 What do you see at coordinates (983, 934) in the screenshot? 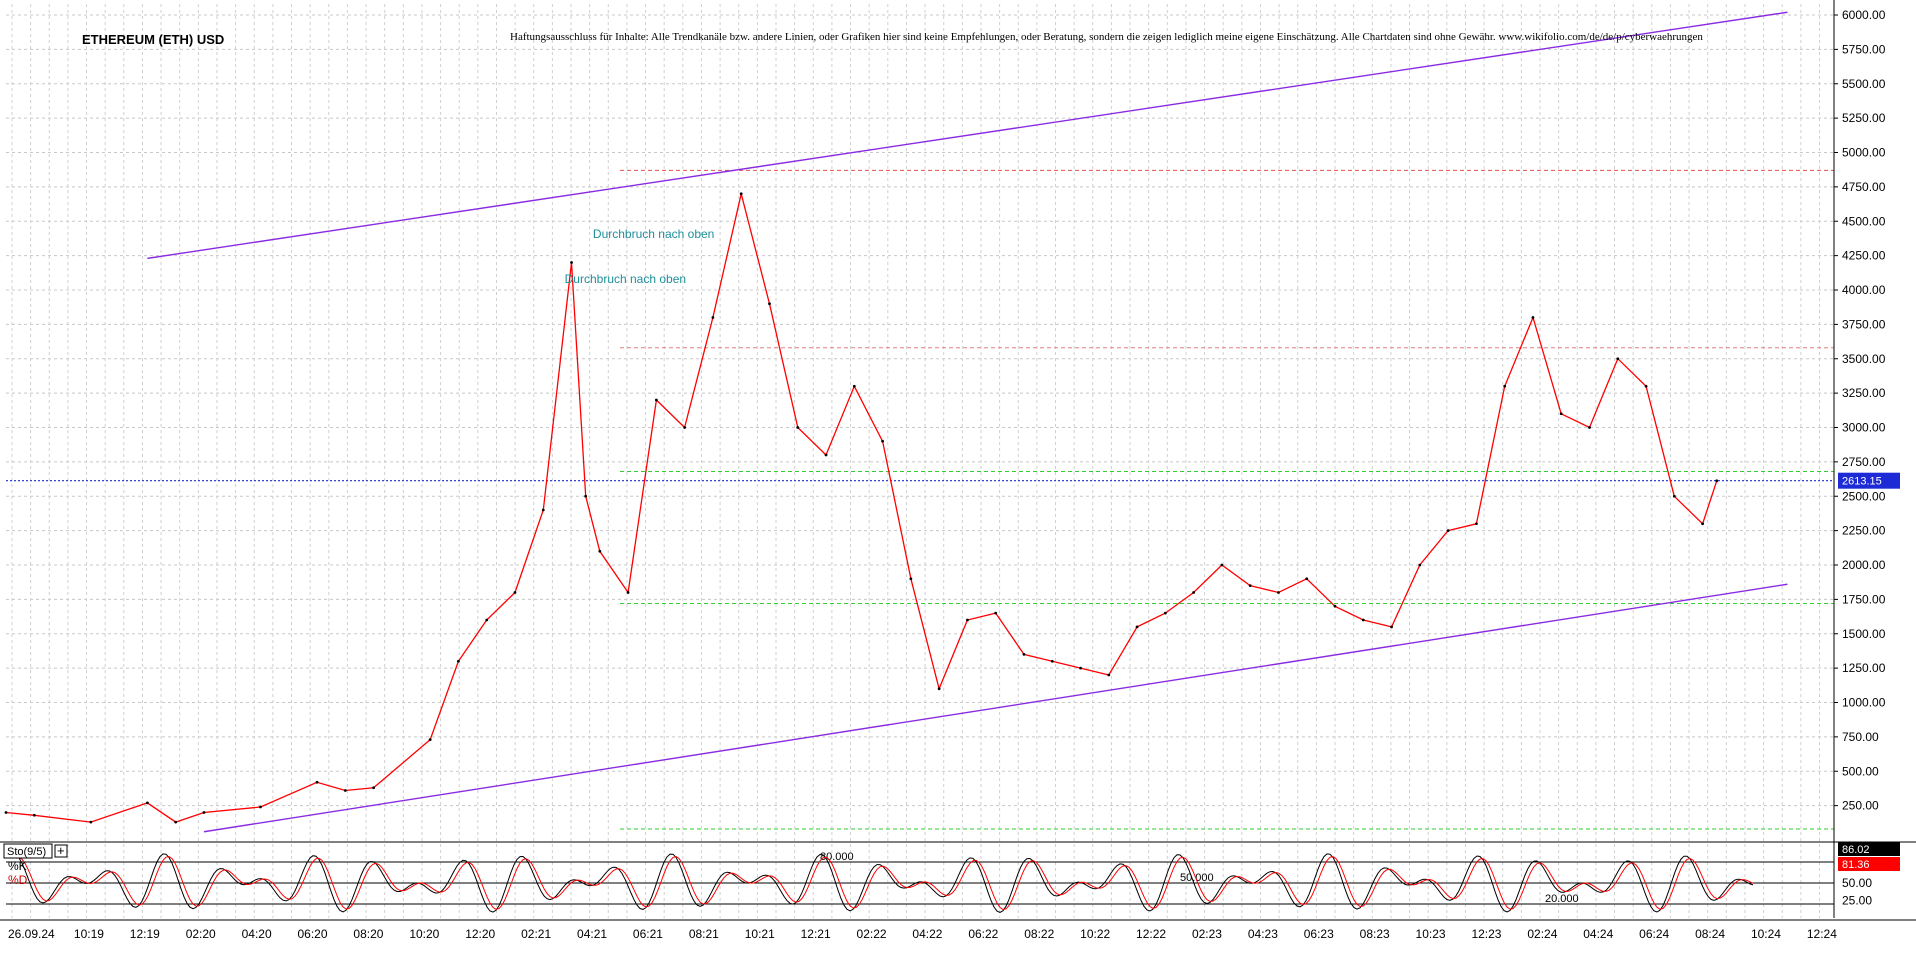
I see `x-tick-label: 06:22` at bounding box center [983, 934].